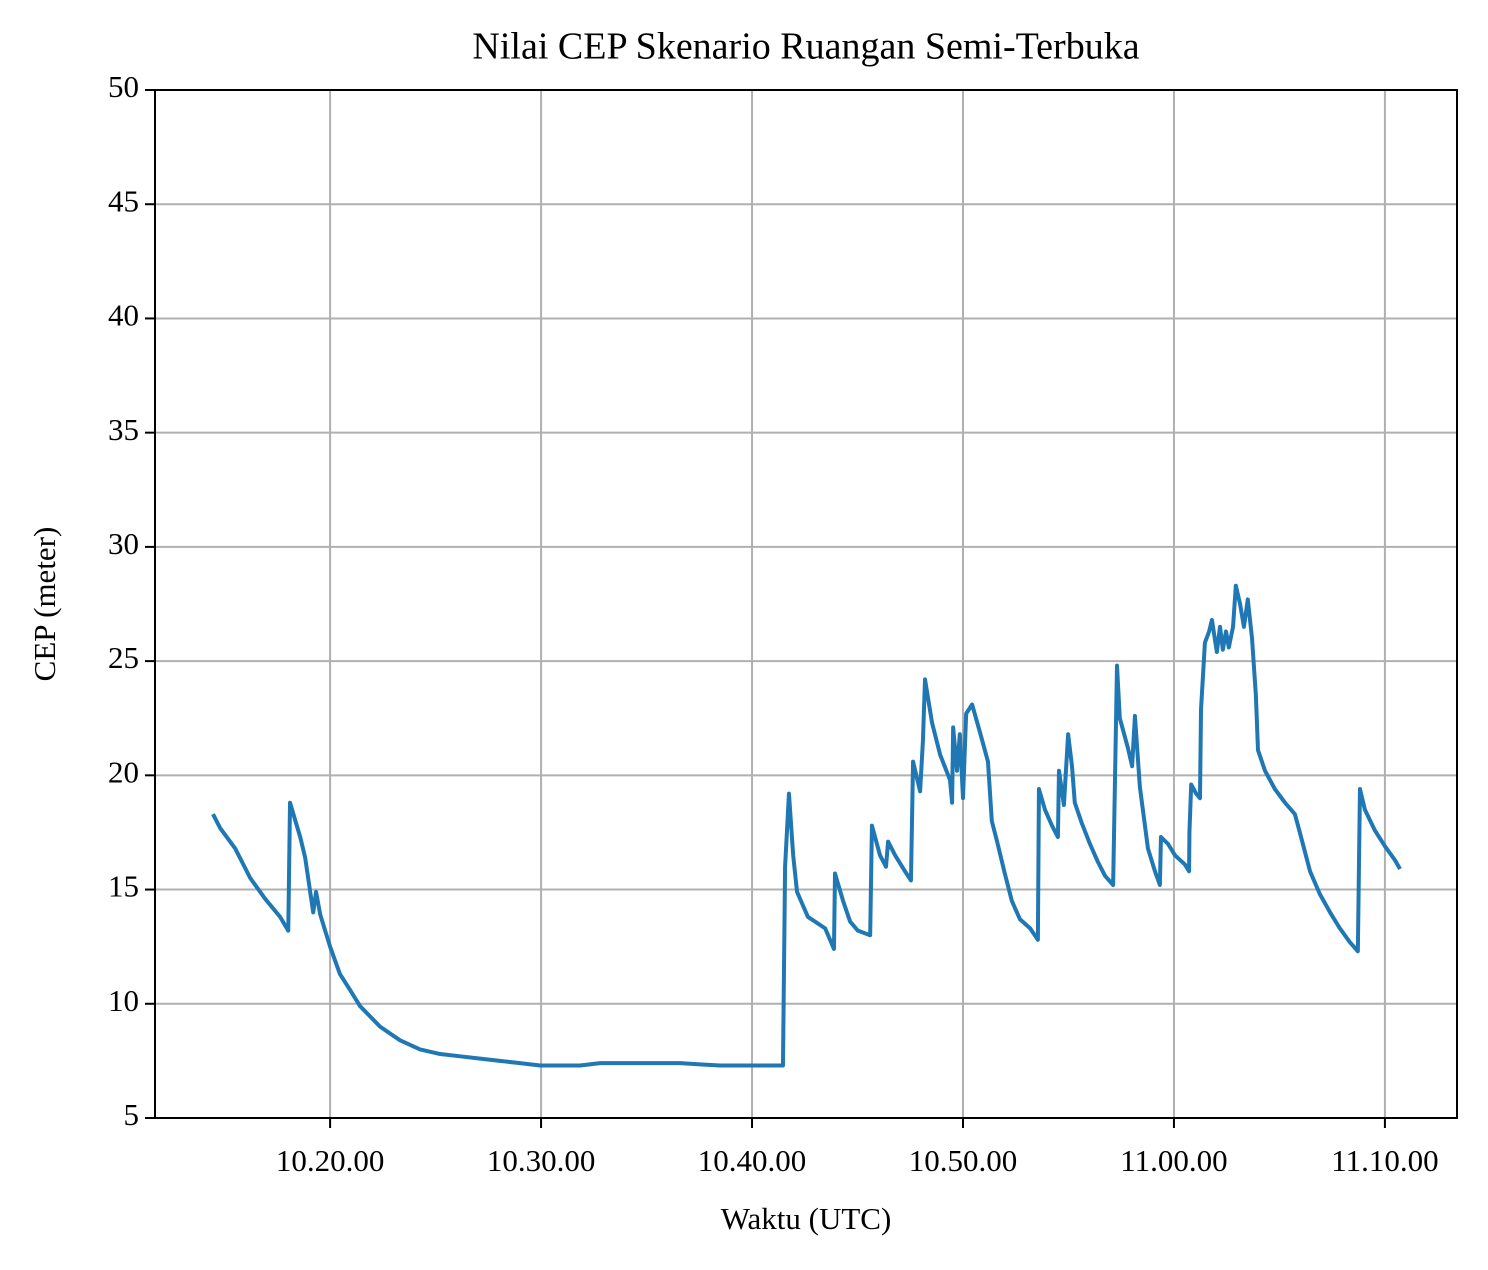 This screenshot has width=1488, height=1270. Describe the element at coordinates (123, 429) in the screenshot. I see `y-tick-label: 35` at that location.